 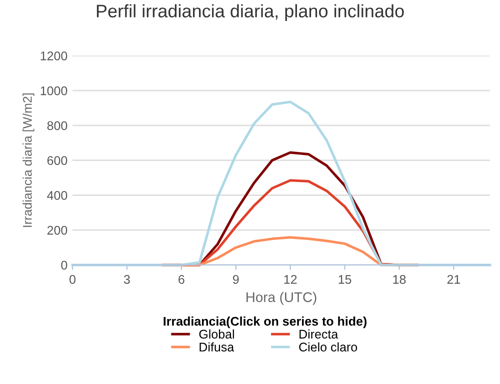 I want to click on x-tick-label: 9, so click(x=235, y=279).